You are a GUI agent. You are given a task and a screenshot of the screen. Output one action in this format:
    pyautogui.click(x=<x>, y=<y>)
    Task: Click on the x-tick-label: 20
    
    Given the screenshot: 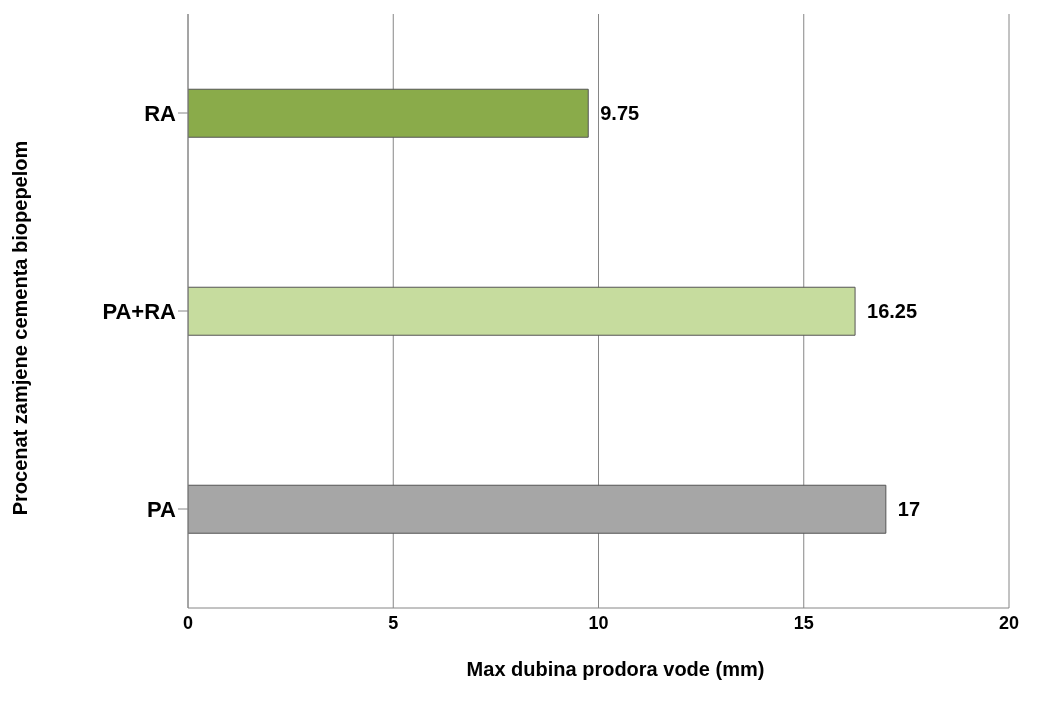 What is the action you would take?
    pyautogui.click(x=1009, y=622)
    